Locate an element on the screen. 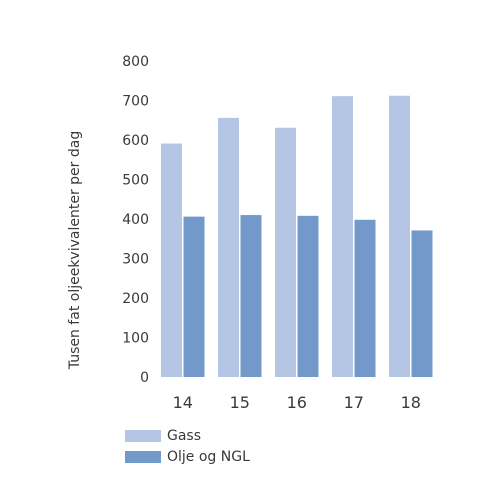 This screenshot has width=500, height=500. y-tick-label: 200 is located at coordinates (135, 299).